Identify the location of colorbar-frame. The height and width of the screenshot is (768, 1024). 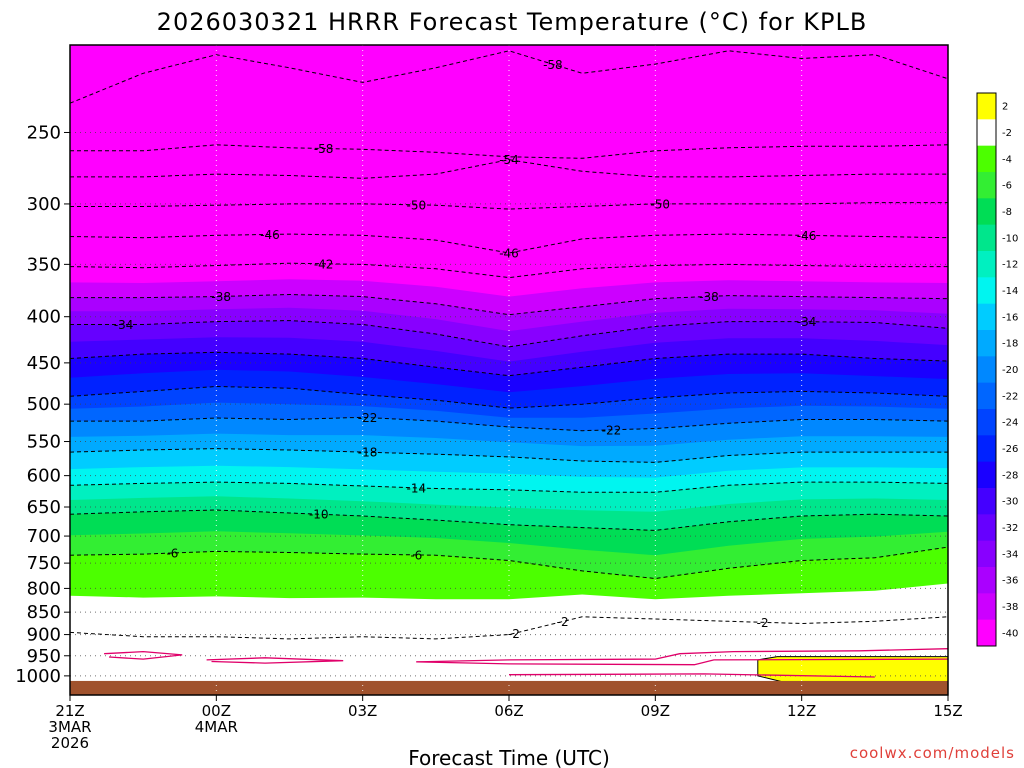
(986, 369).